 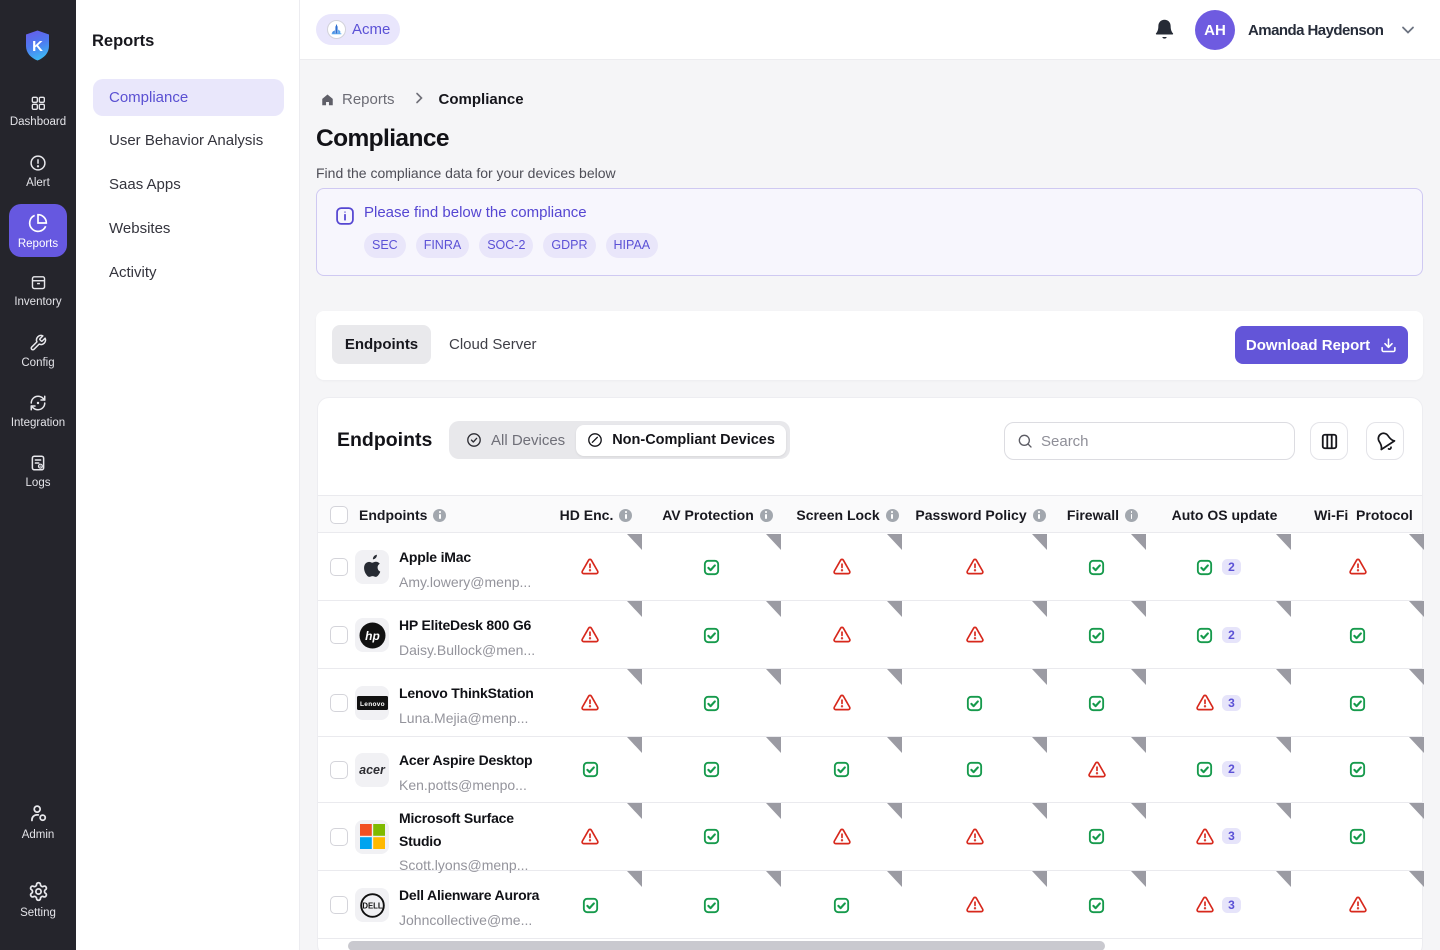 I want to click on svg-text: Lenovo, so click(x=372, y=704).